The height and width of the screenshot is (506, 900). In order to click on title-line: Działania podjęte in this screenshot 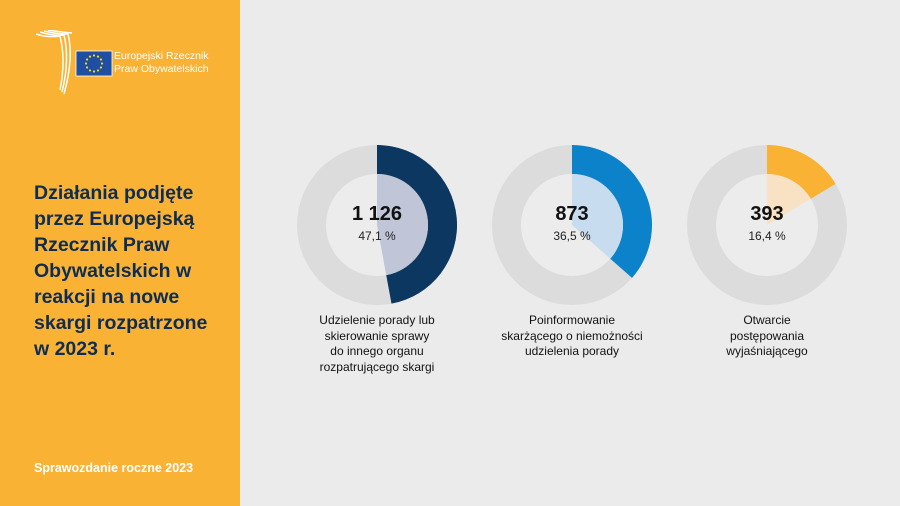, I will do `click(114, 193)`.